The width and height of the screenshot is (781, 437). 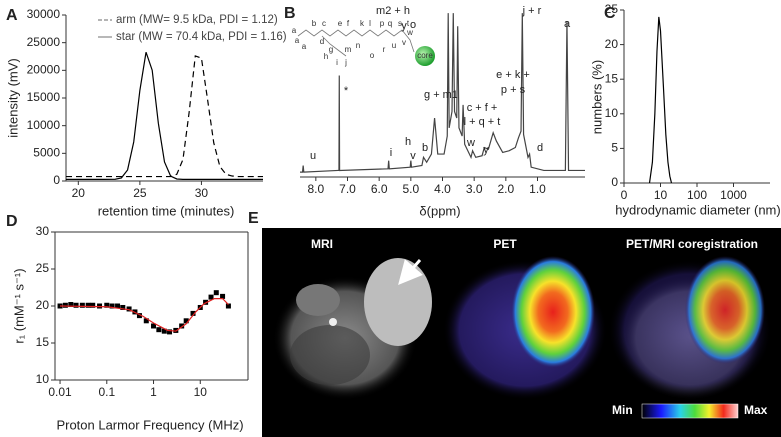 I want to click on x-tick-label: 1, so click(x=153, y=392).